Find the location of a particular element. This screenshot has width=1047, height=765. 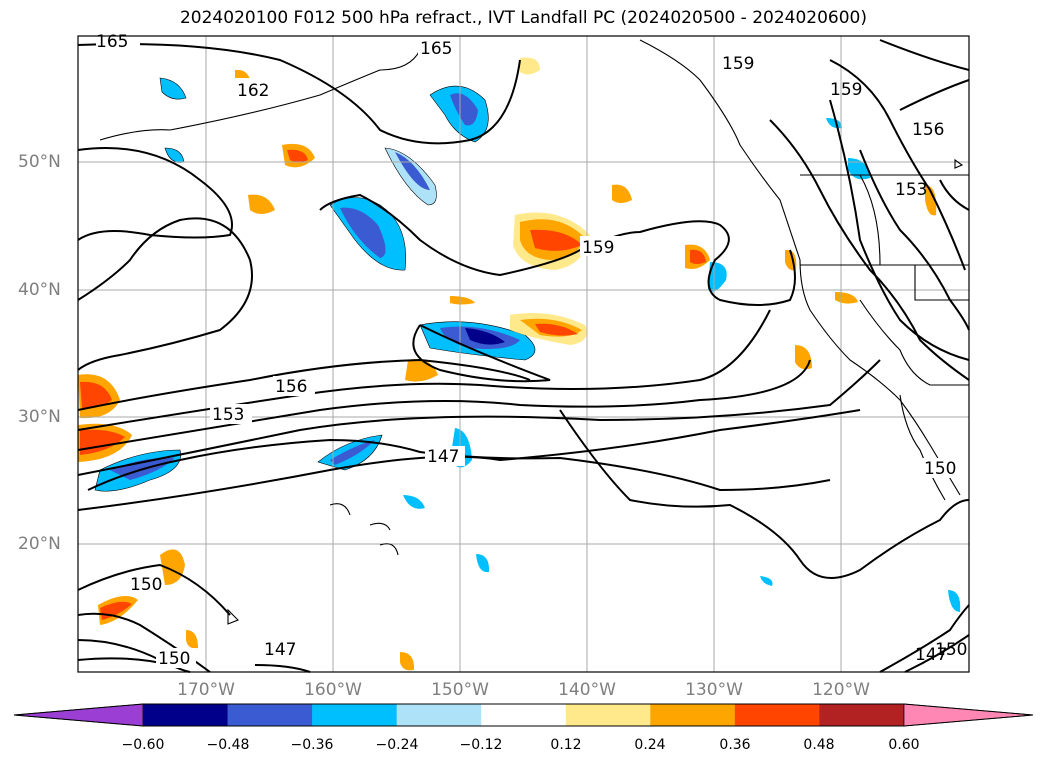

lon-label: 170°W is located at coordinates (206, 690).